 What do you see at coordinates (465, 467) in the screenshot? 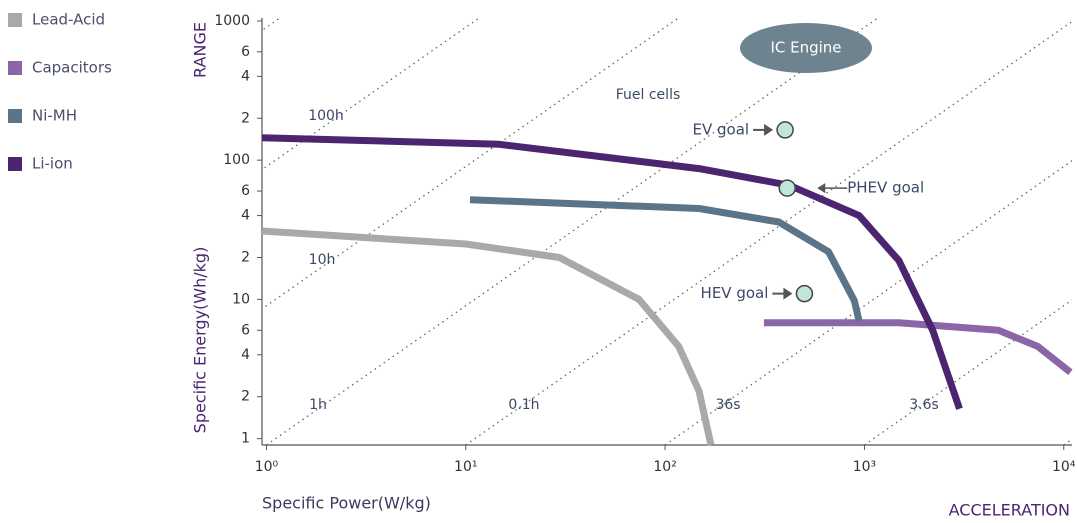
I see `x-tick-label: 10¹` at bounding box center [465, 467].